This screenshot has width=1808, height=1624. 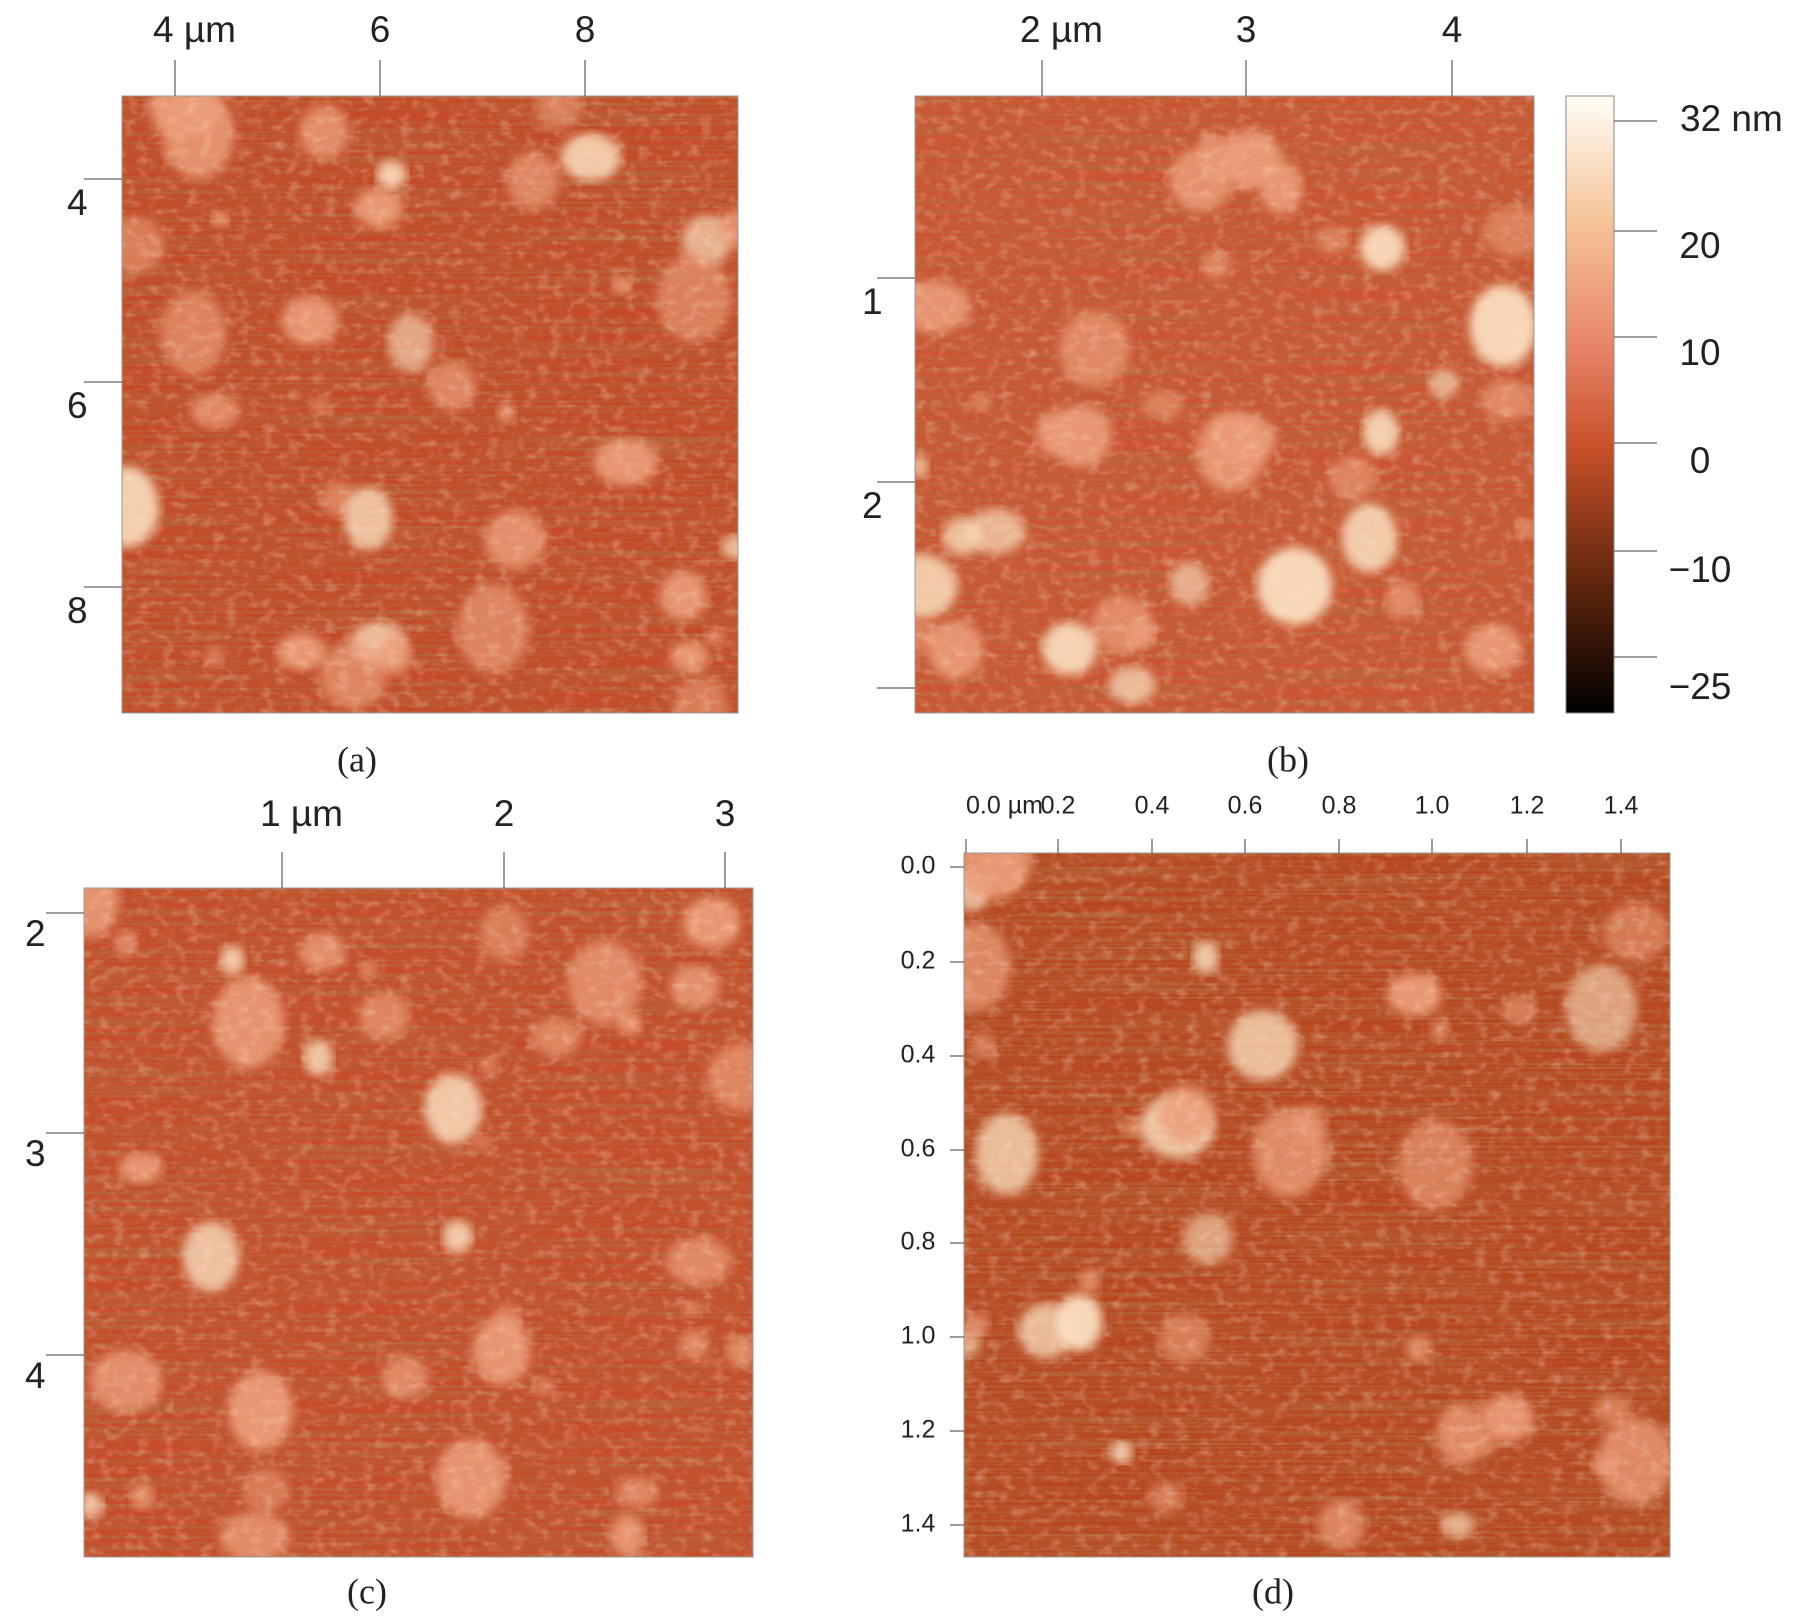 I want to click on colorbar, so click(x=1590, y=404).